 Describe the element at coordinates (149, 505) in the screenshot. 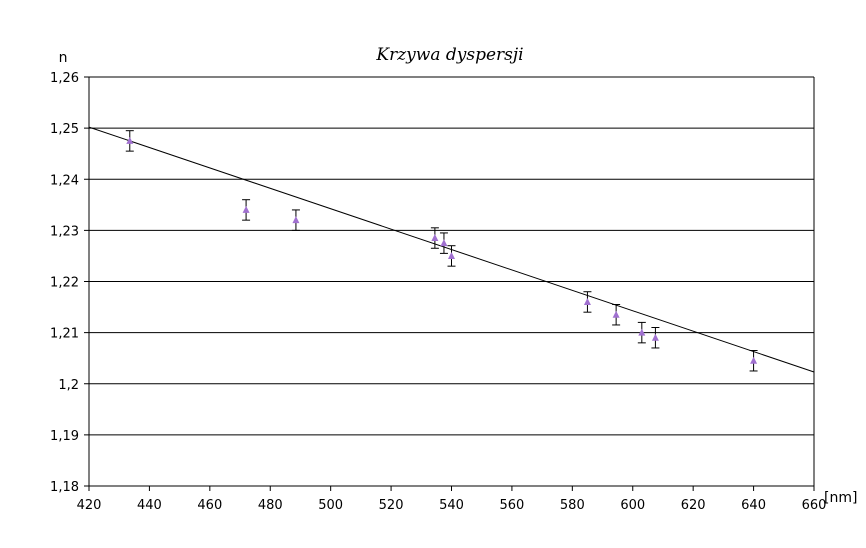

I see `x-tick-label: 440` at that location.